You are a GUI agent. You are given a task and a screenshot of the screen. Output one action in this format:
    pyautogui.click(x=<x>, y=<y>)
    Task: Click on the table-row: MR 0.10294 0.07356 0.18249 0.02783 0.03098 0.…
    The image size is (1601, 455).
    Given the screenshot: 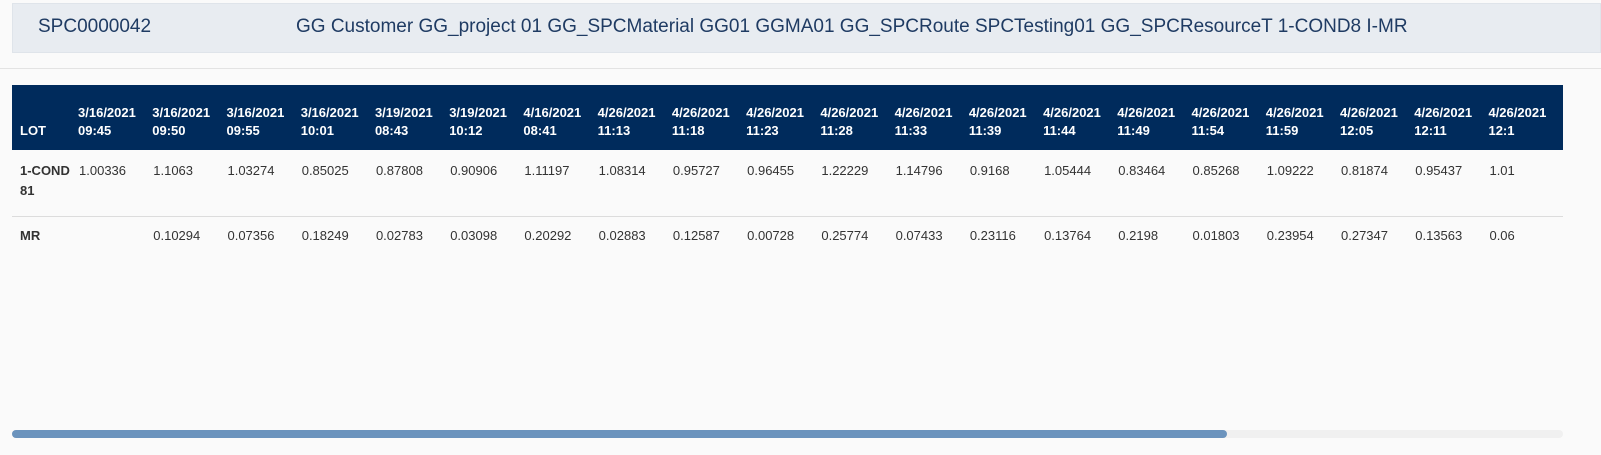 What is the action you would take?
    pyautogui.click(x=787, y=241)
    